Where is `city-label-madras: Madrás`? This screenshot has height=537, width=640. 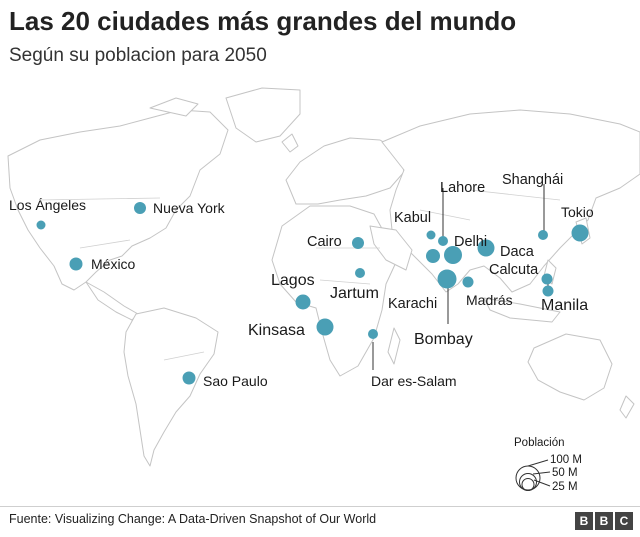
city-label-madras: Madrás is located at coordinates (489, 300).